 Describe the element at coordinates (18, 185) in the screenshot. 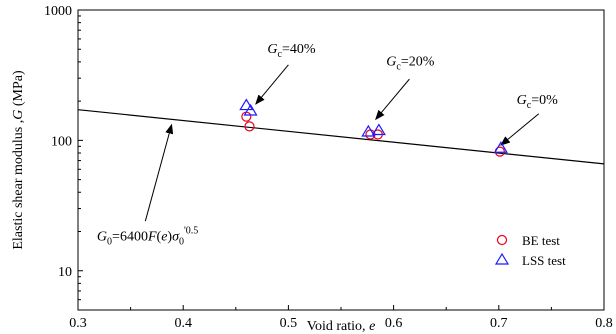

I see `y-axis-title-text: Elastic shear modulus ,` at that location.